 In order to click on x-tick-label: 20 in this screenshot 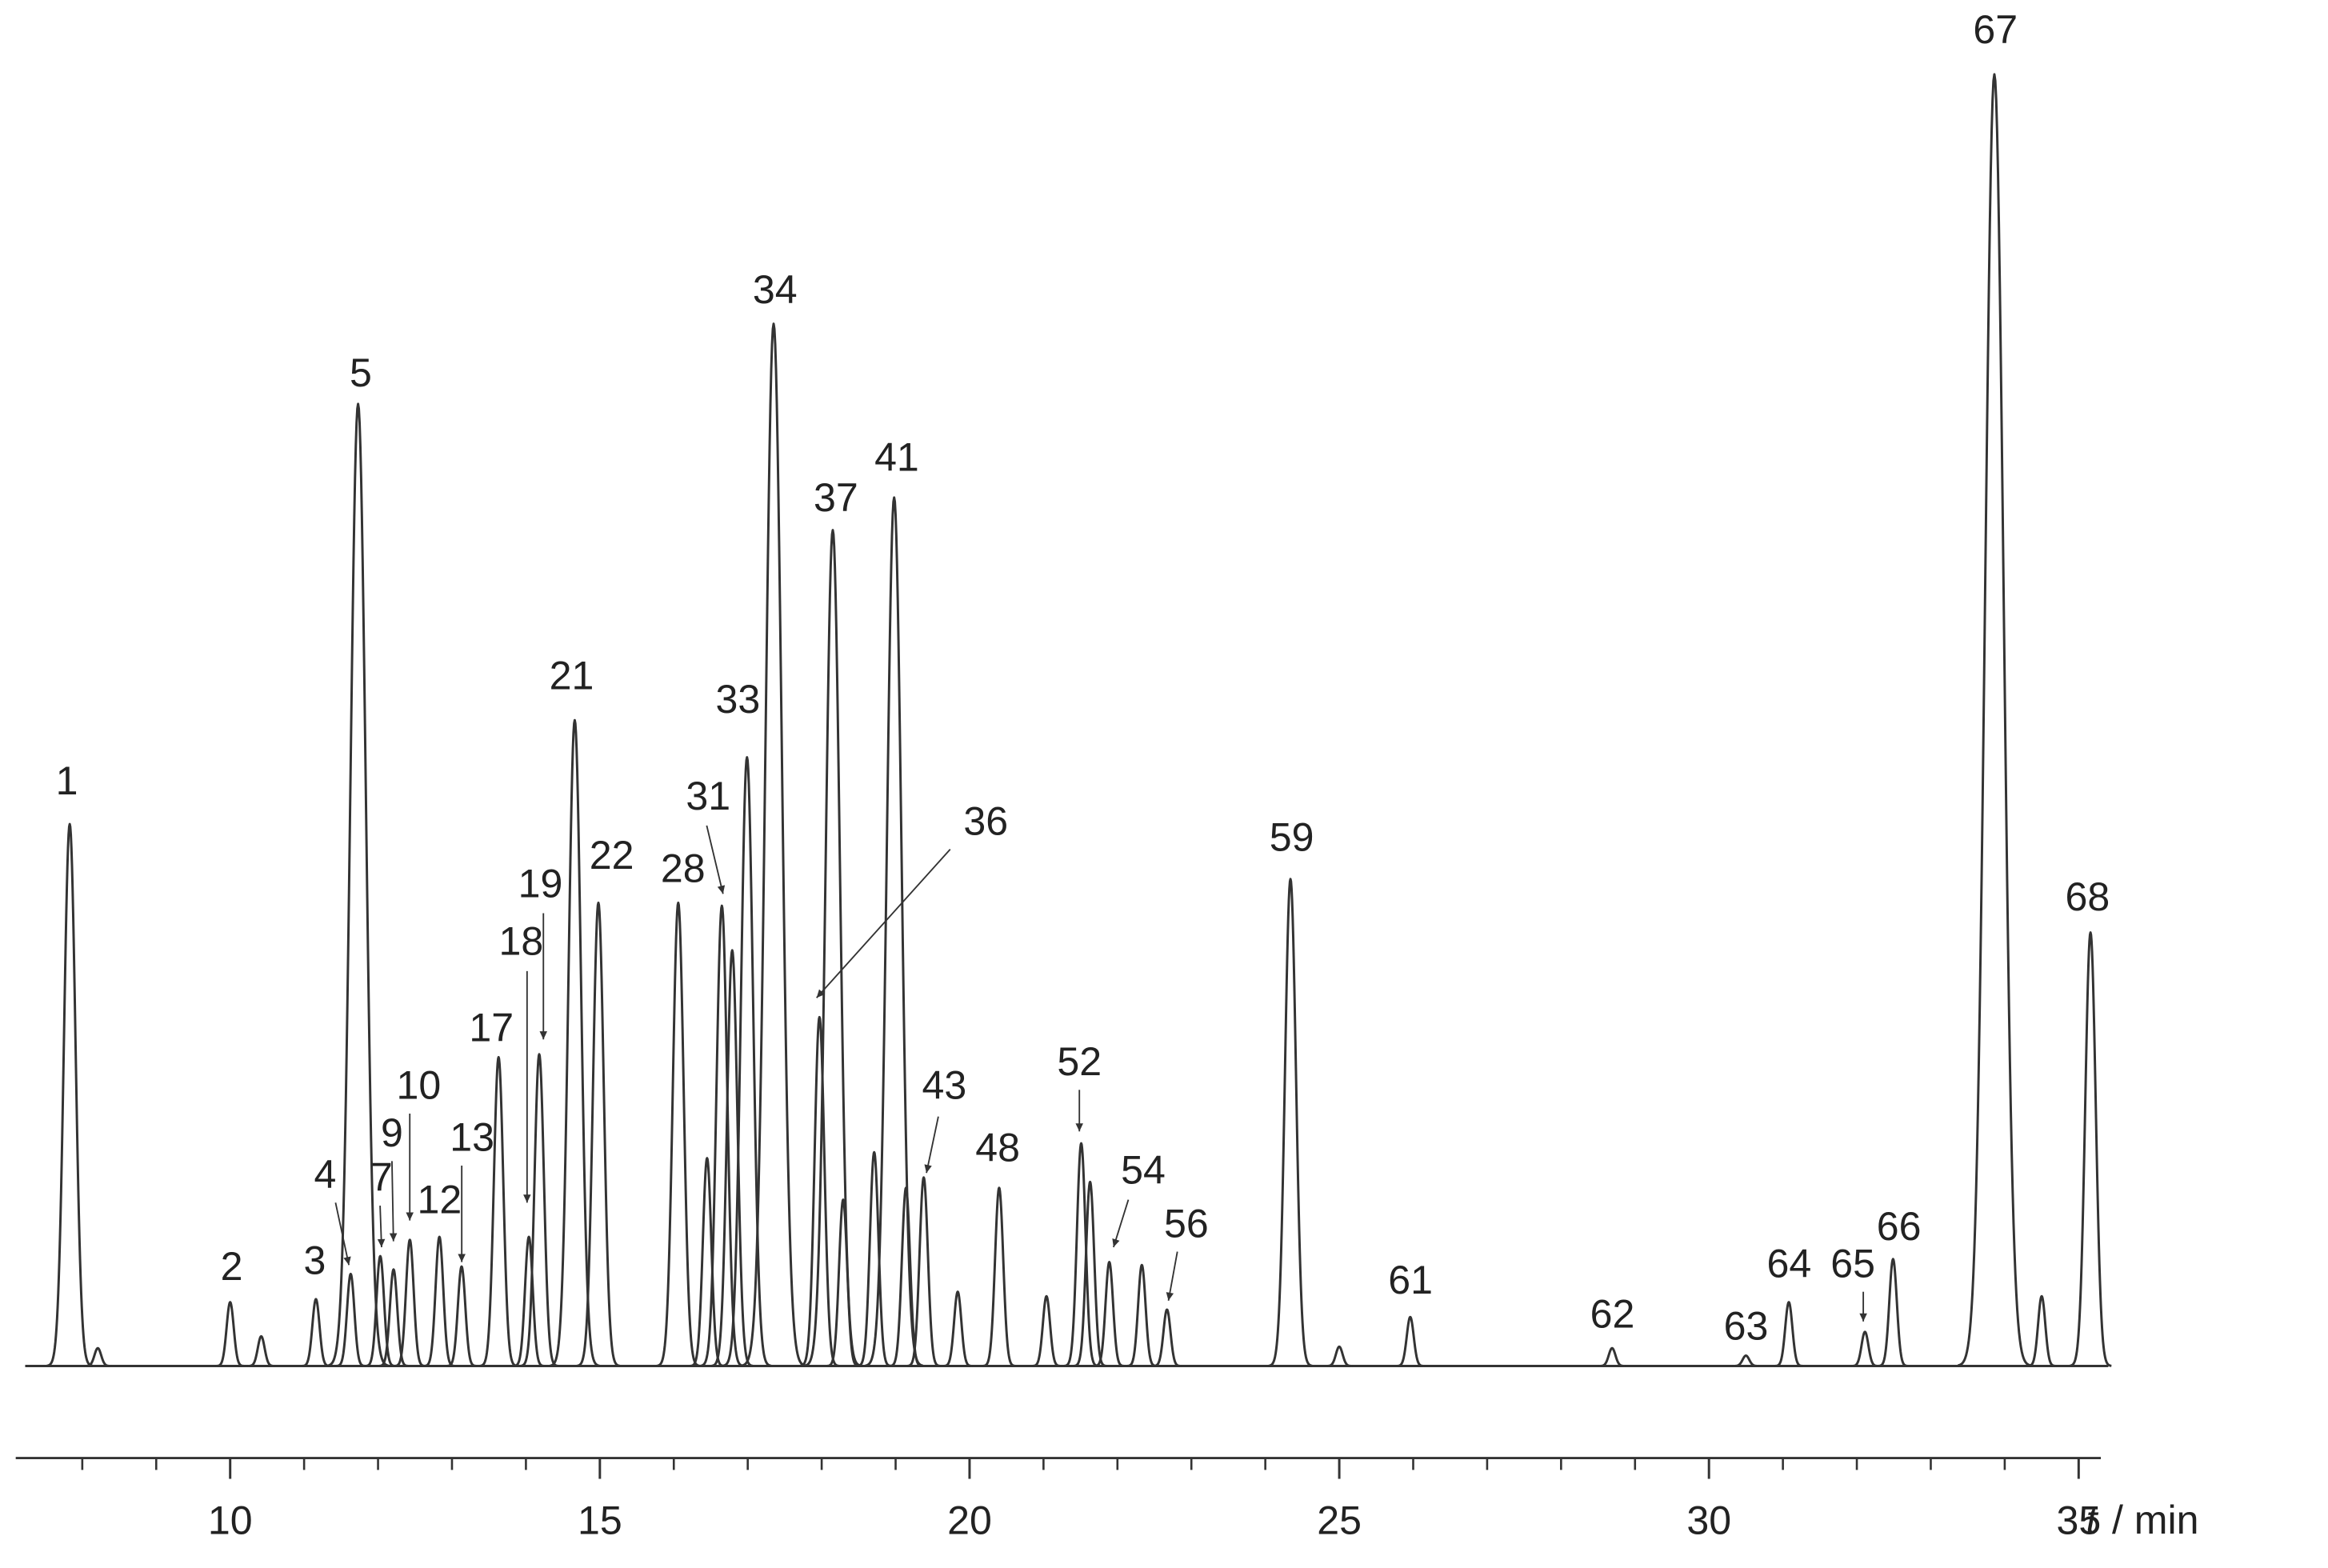, I will do `click(969, 1520)`.